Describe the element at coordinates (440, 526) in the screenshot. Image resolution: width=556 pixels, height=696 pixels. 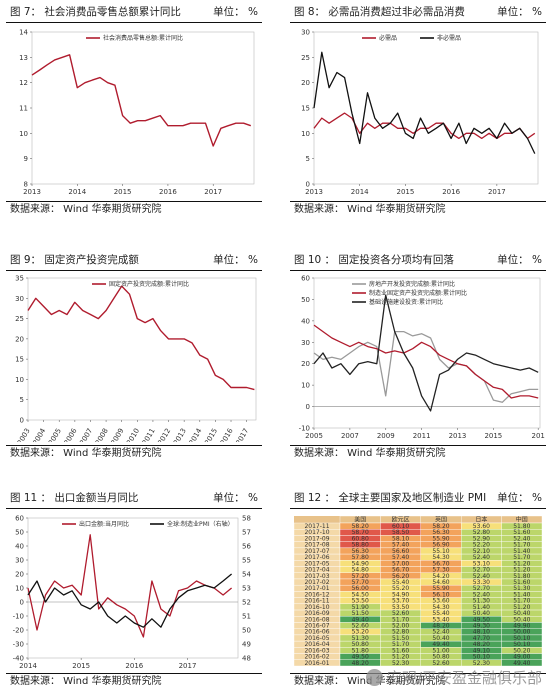
I see `heatmap-cell-value: 58.20` at that location.